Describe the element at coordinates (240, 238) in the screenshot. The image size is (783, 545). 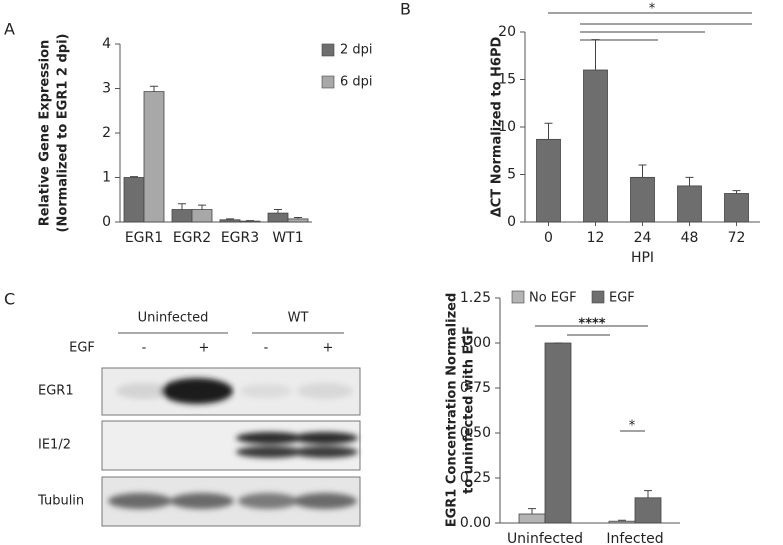
I see `x-tick-label: EGR3` at that location.